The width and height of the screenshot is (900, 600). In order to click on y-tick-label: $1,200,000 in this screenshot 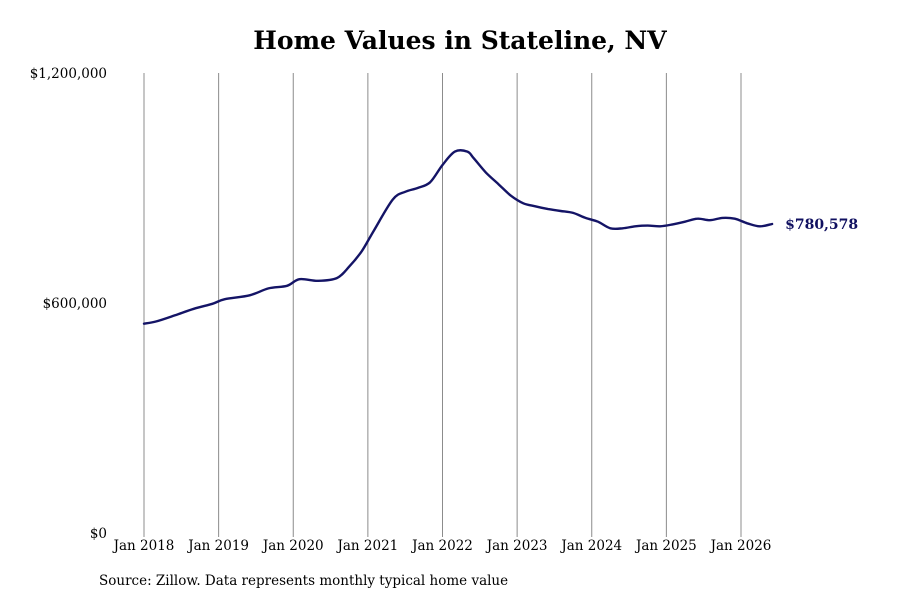, I will do `click(68, 74)`.